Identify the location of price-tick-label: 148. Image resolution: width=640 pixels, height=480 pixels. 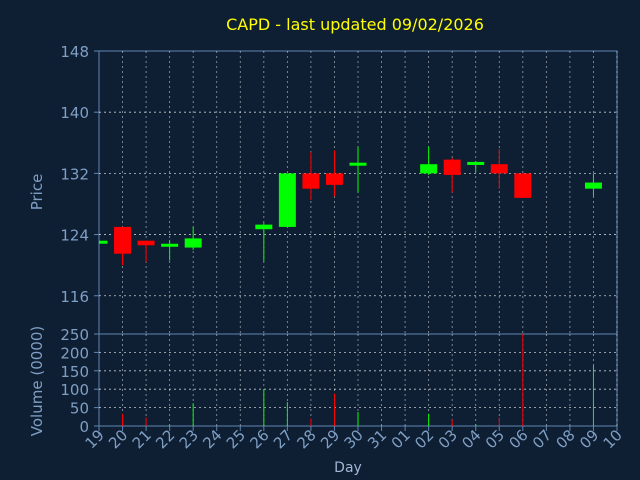
(74, 52).